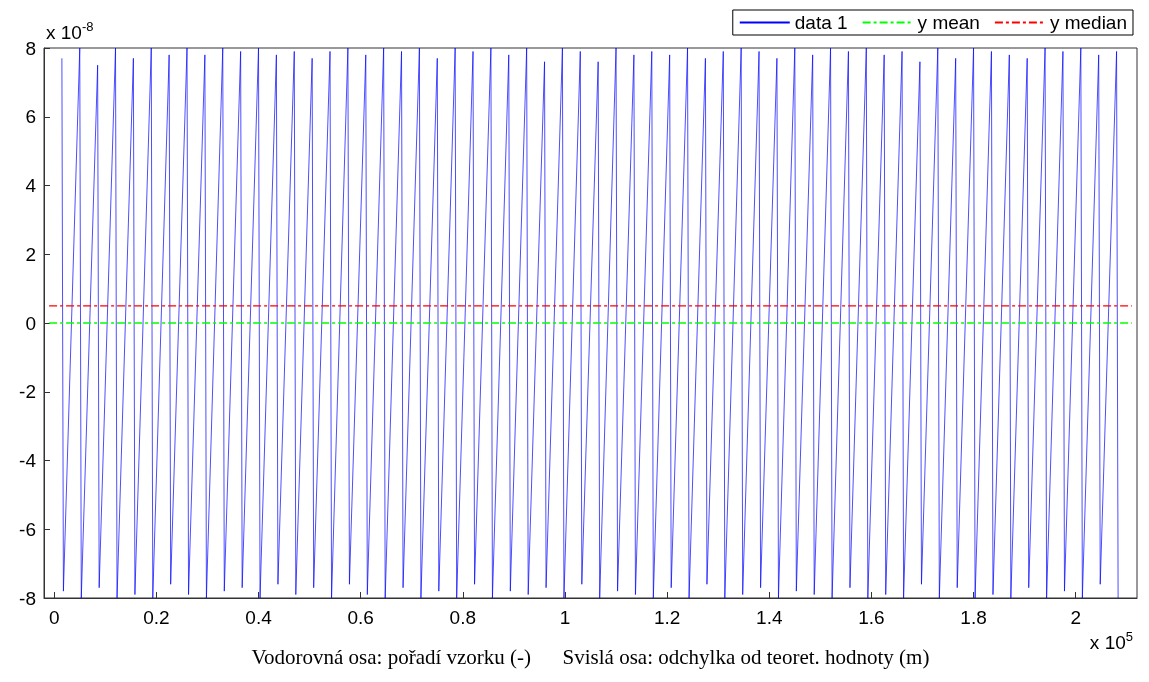 This screenshot has height=682, width=1149. What do you see at coordinates (948, 22) in the screenshot?
I see `legend-label: y mean` at bounding box center [948, 22].